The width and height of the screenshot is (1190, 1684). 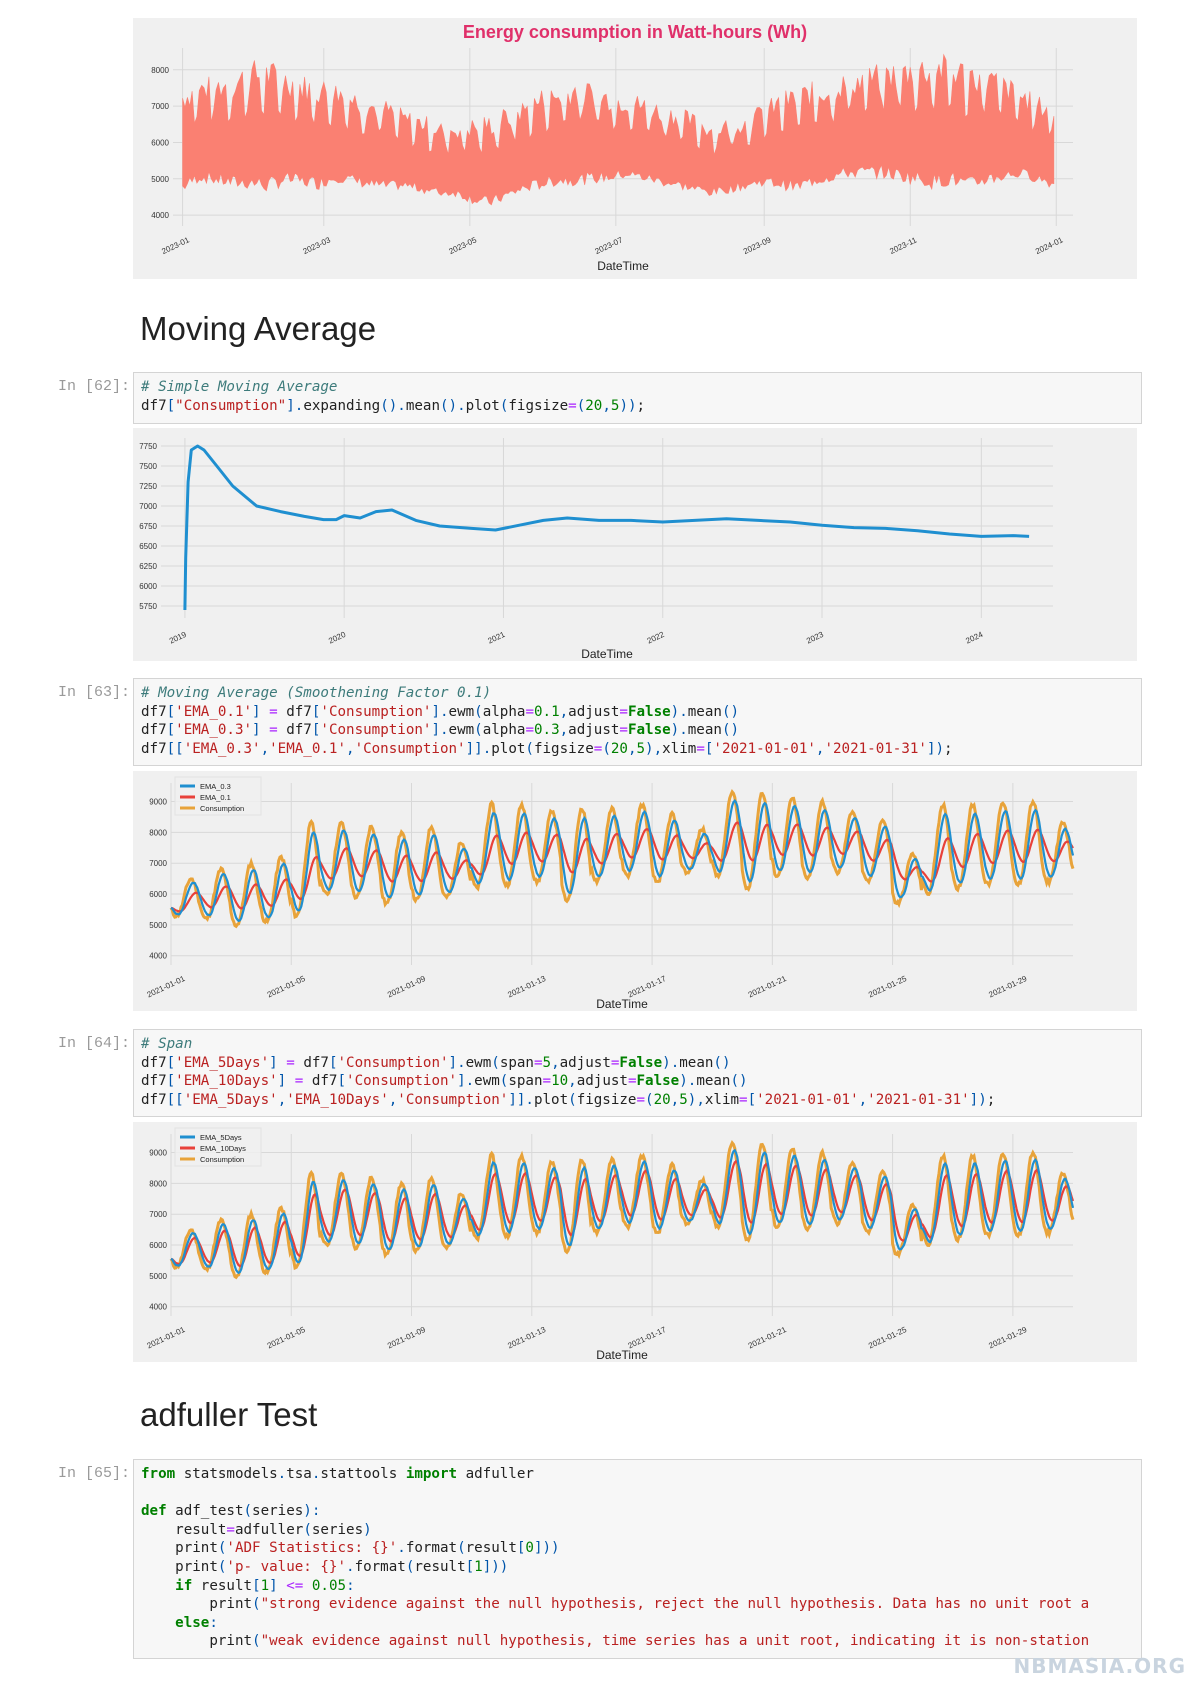 What do you see at coordinates (1049, 245) in the screenshot?
I see `x-tick-label: 2024-01` at bounding box center [1049, 245].